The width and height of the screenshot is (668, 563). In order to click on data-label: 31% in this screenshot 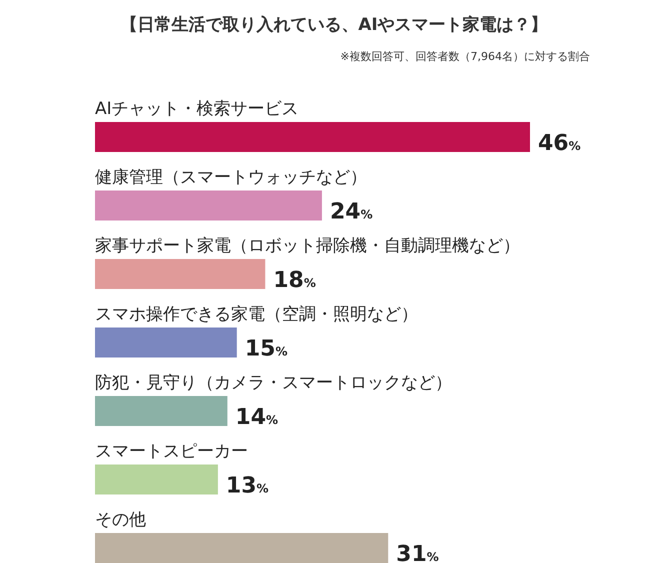, I will do `click(417, 552)`.